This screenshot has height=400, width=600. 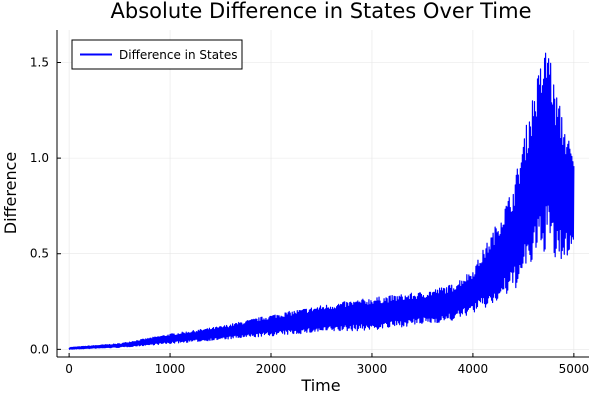 I want to click on x-tick-label: 2000, so click(x=271, y=369).